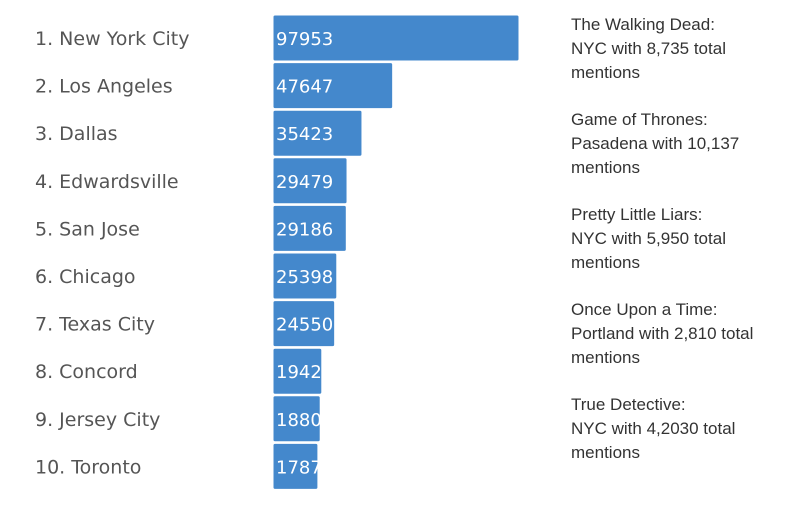  I want to click on category-label: 3. Dallas, so click(76, 134).